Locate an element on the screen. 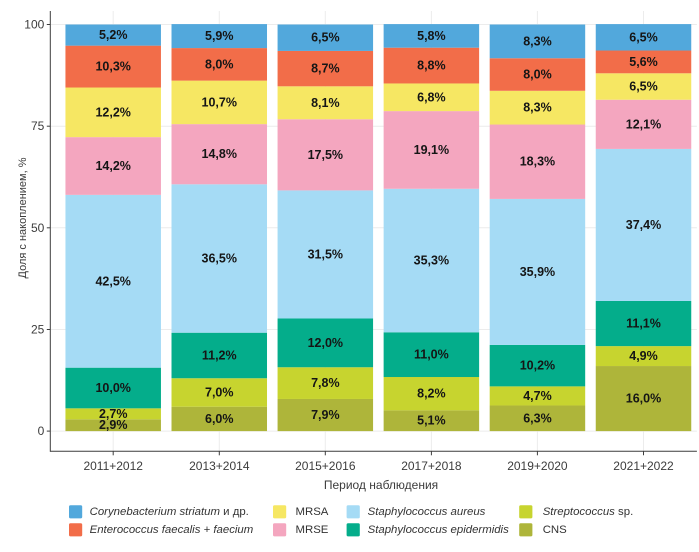  svg-text: 11,1% is located at coordinates (643, 324).